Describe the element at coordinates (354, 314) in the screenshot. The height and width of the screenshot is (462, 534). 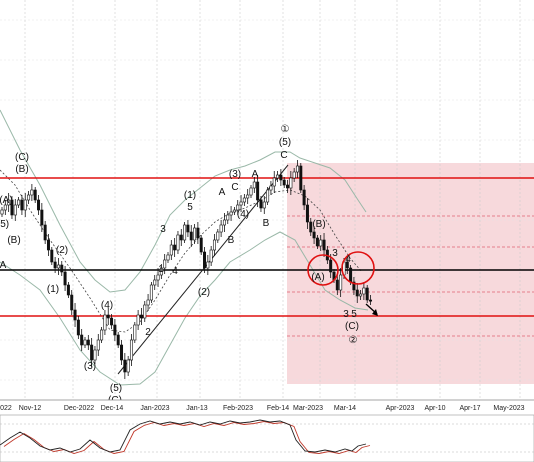
I see `wave-label-34: 5` at that location.